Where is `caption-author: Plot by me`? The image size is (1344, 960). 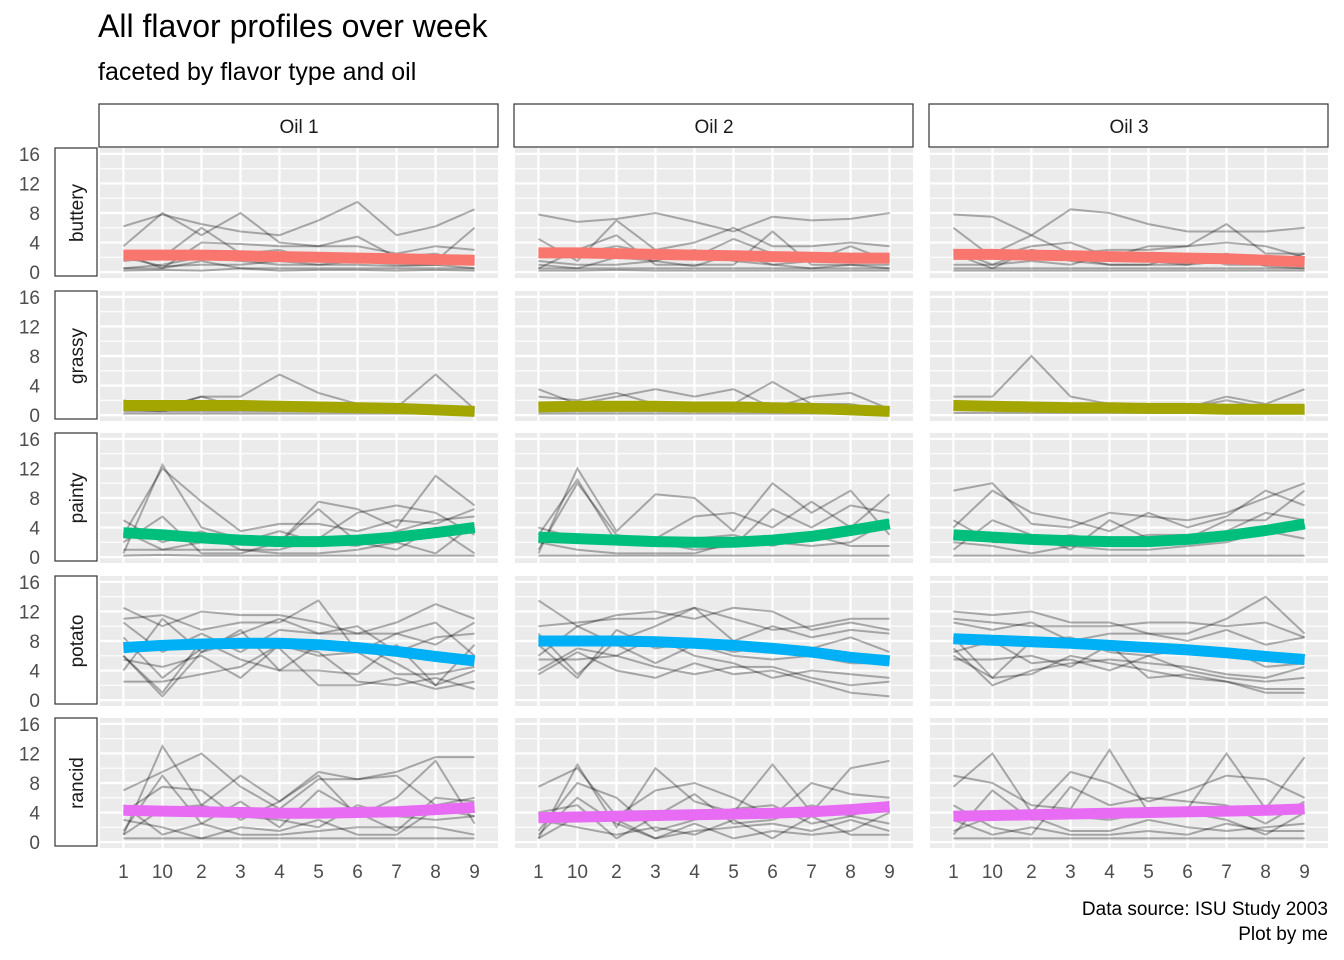 caption-author: Plot by me is located at coordinates (1283, 934).